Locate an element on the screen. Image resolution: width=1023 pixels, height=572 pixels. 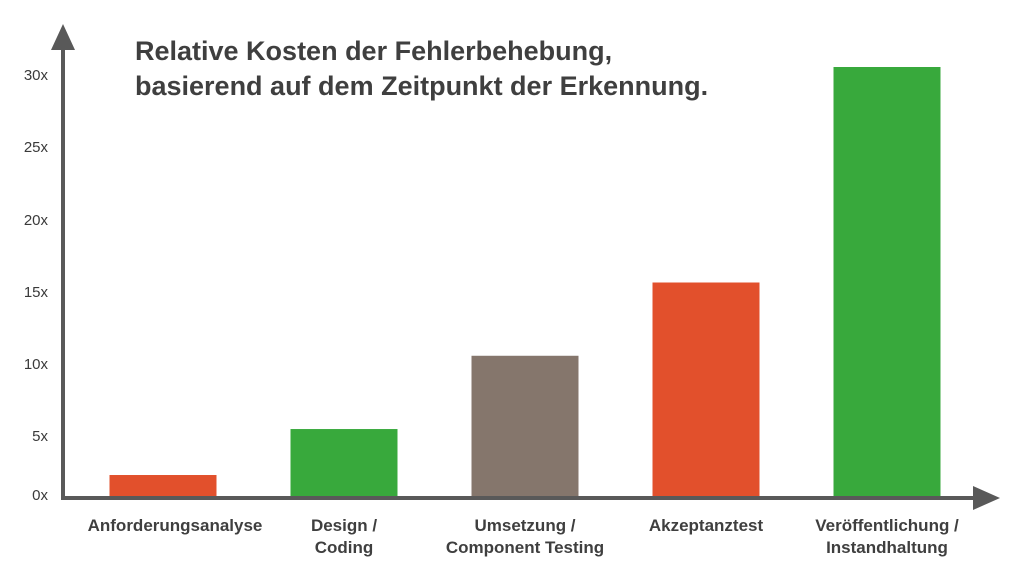
y-tick-label: 15x is located at coordinates (36, 292).